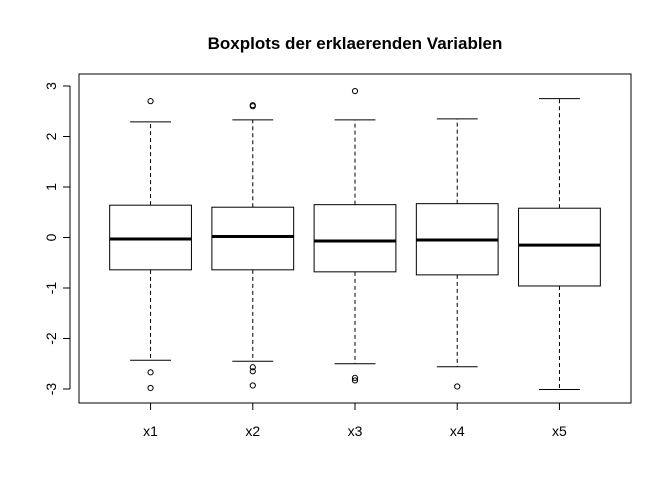  Describe the element at coordinates (355, 420) in the screenshot. I see `x-axis: x1 x2 x3 x4 x5` at that location.